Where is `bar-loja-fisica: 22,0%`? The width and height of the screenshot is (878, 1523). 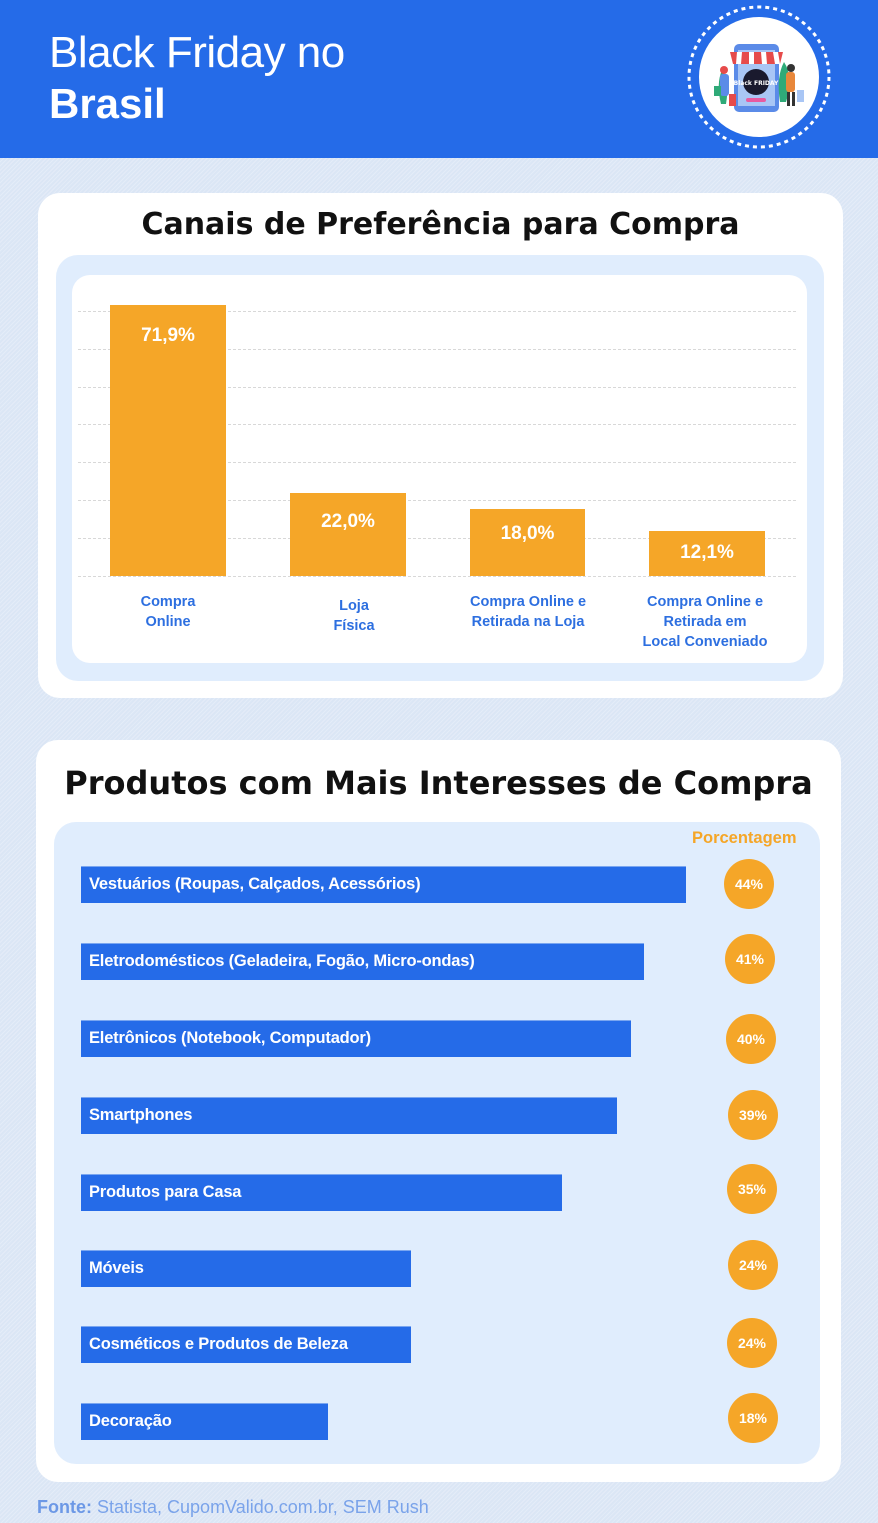 bar-loja-fisica: 22,0% is located at coordinates (348, 534).